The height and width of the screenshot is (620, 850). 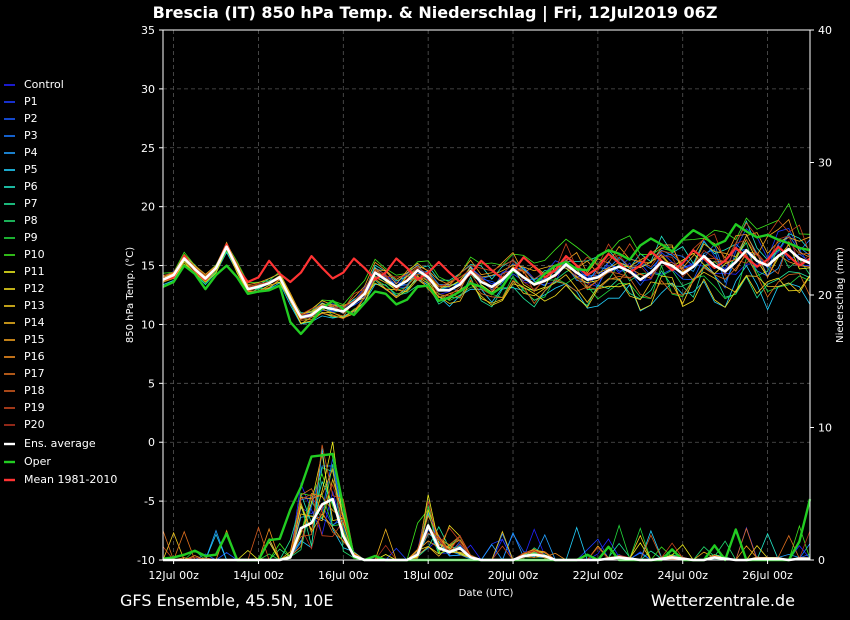 What do you see at coordinates (31, 186) in the screenshot?
I see `legend-label: P6` at bounding box center [31, 186].